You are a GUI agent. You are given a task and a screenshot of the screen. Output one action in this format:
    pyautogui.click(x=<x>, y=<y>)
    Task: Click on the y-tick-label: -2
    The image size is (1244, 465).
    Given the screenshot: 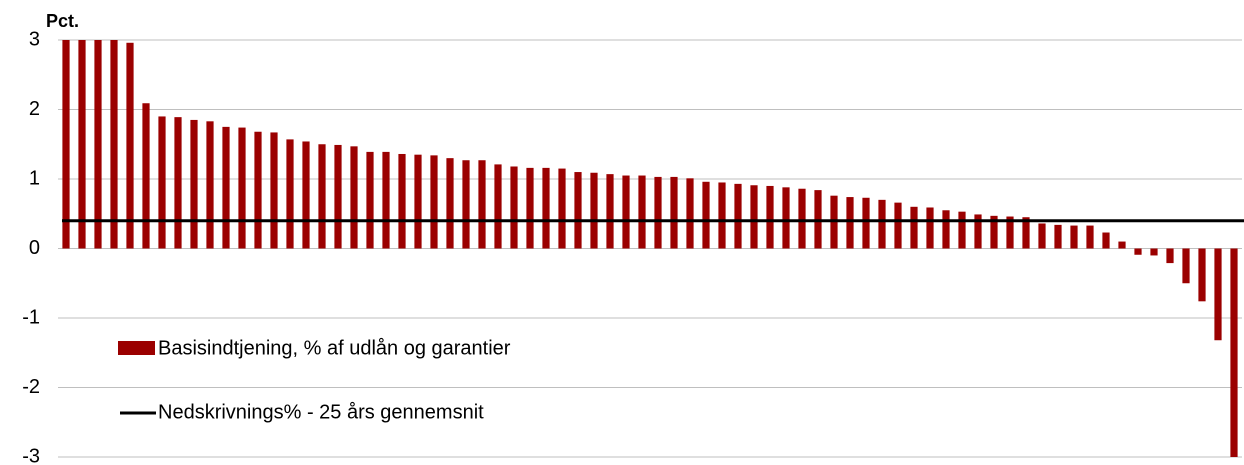 What is the action you would take?
    pyautogui.click(x=31, y=387)
    